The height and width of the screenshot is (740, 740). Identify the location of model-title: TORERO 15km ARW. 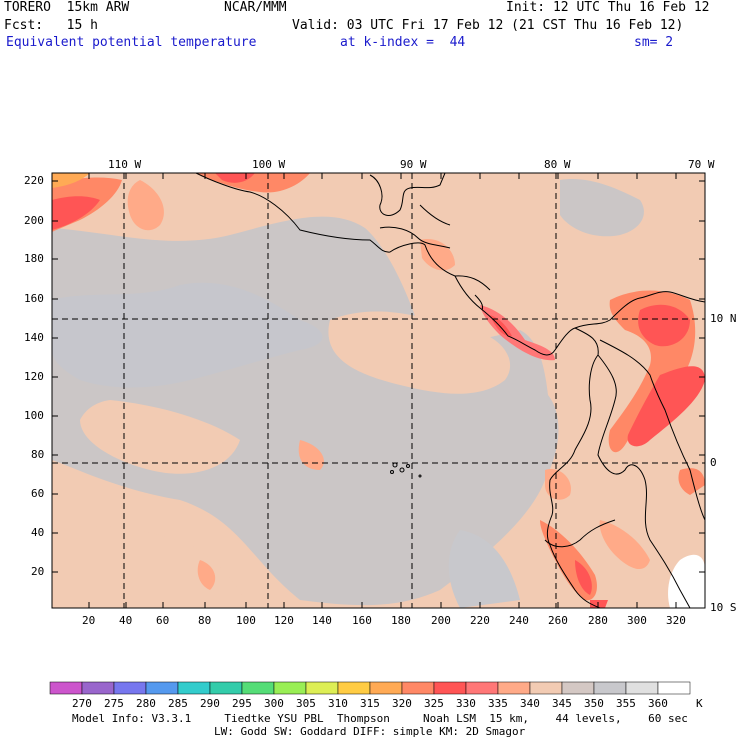
(67, 7).